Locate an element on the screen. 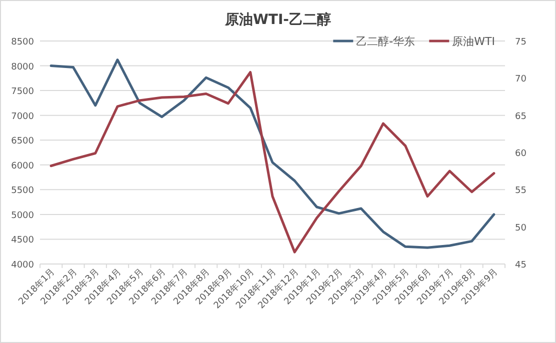 This screenshot has width=556, height=343. chart-title: 原油WTI-乙二醇 is located at coordinates (278, 19).